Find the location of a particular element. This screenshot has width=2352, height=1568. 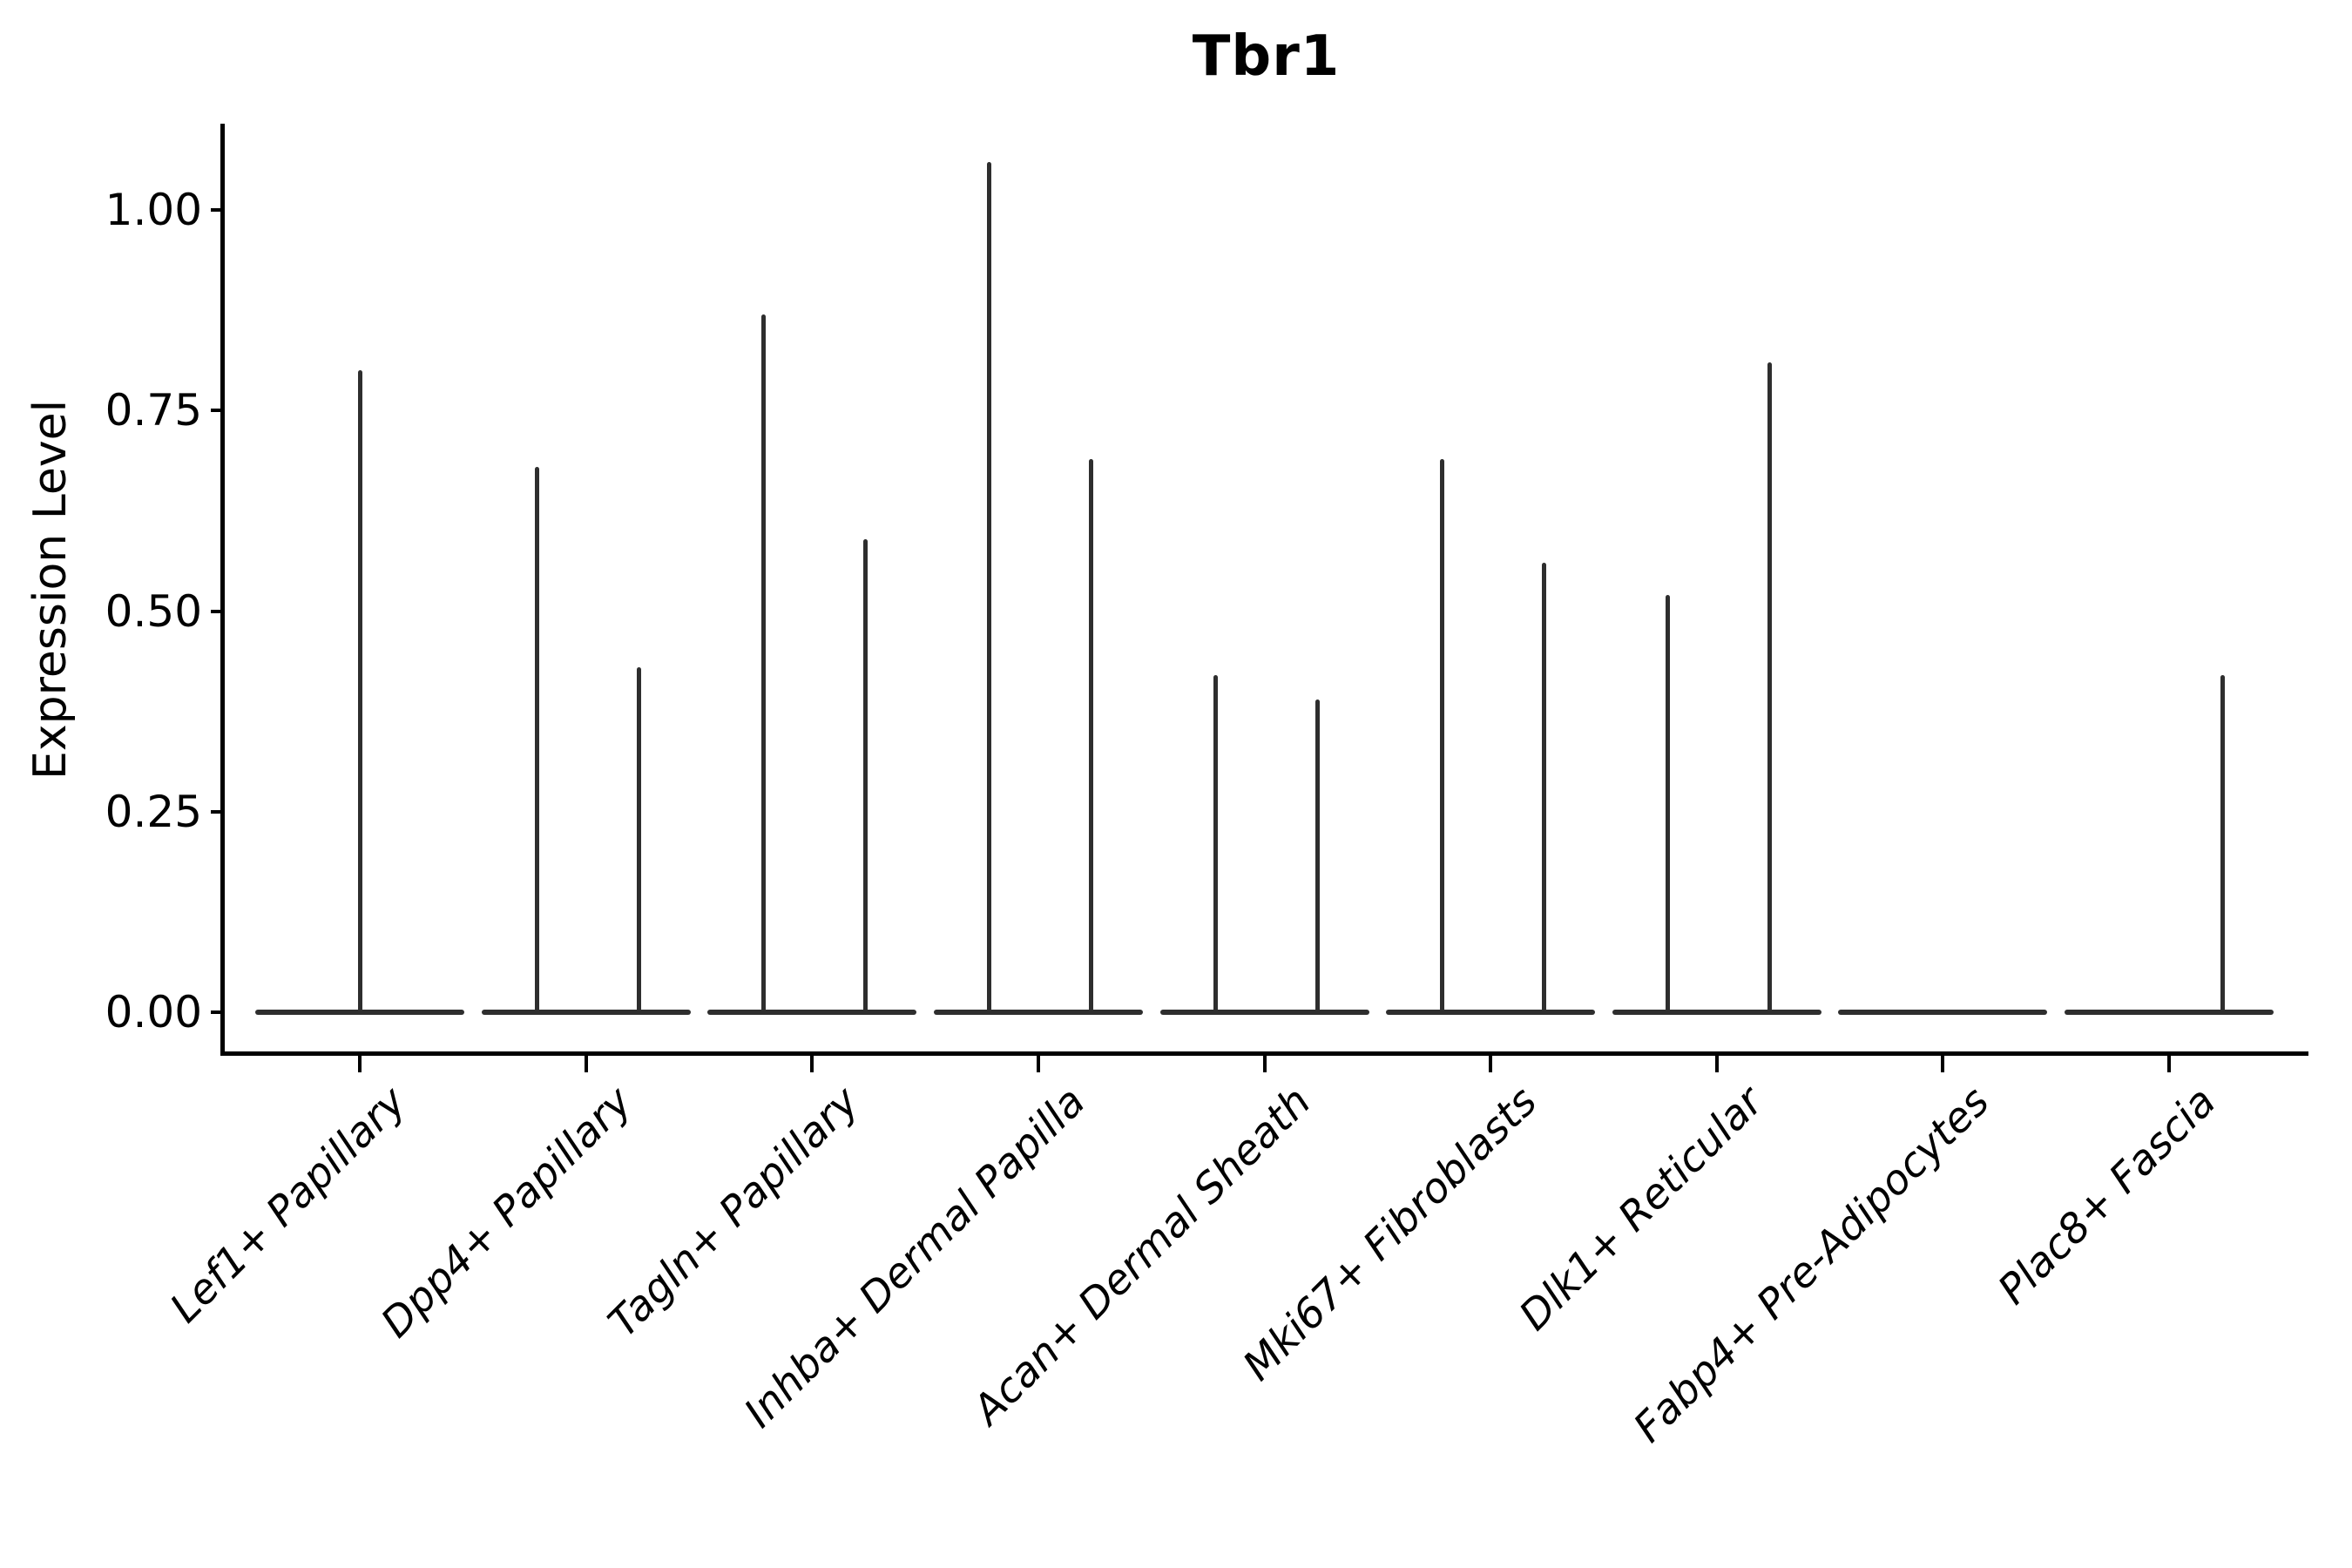

x-tick-label: Dpp4+ Papillary is located at coordinates (507, 1213).